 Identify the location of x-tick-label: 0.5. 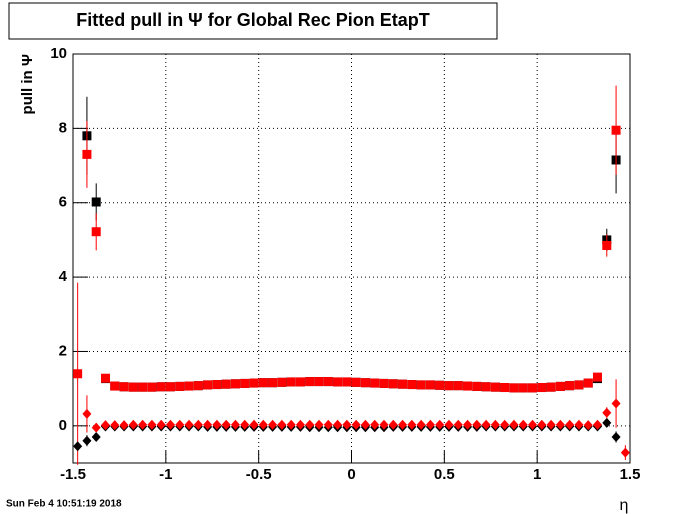
(444, 474).